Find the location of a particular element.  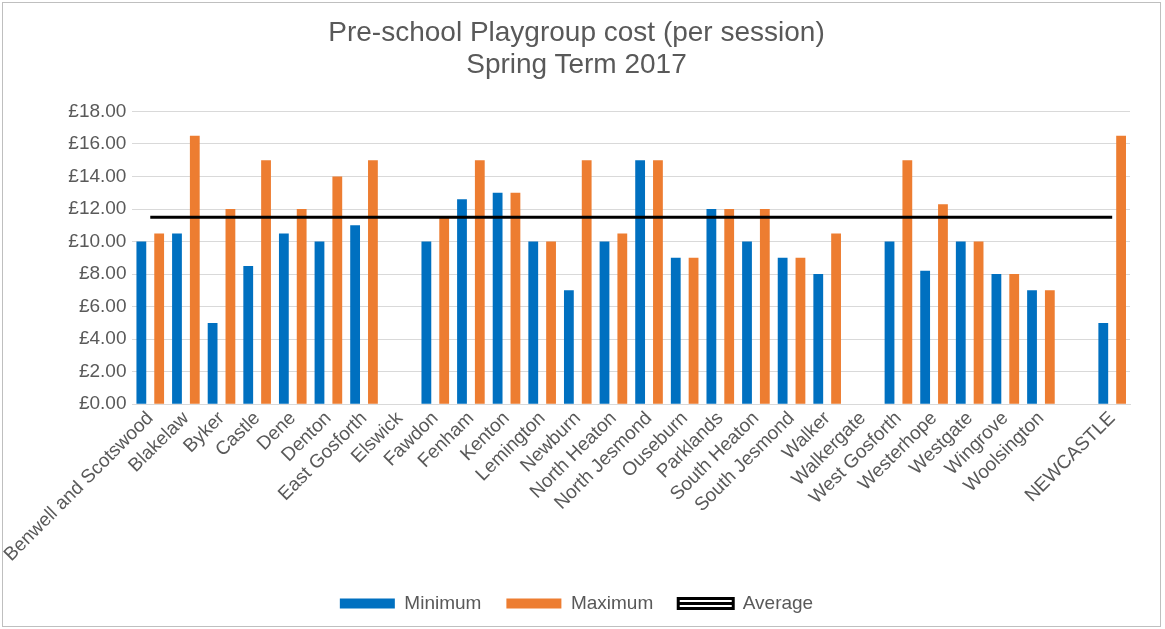

y-tick-label: £12.00 is located at coordinates (97, 208).